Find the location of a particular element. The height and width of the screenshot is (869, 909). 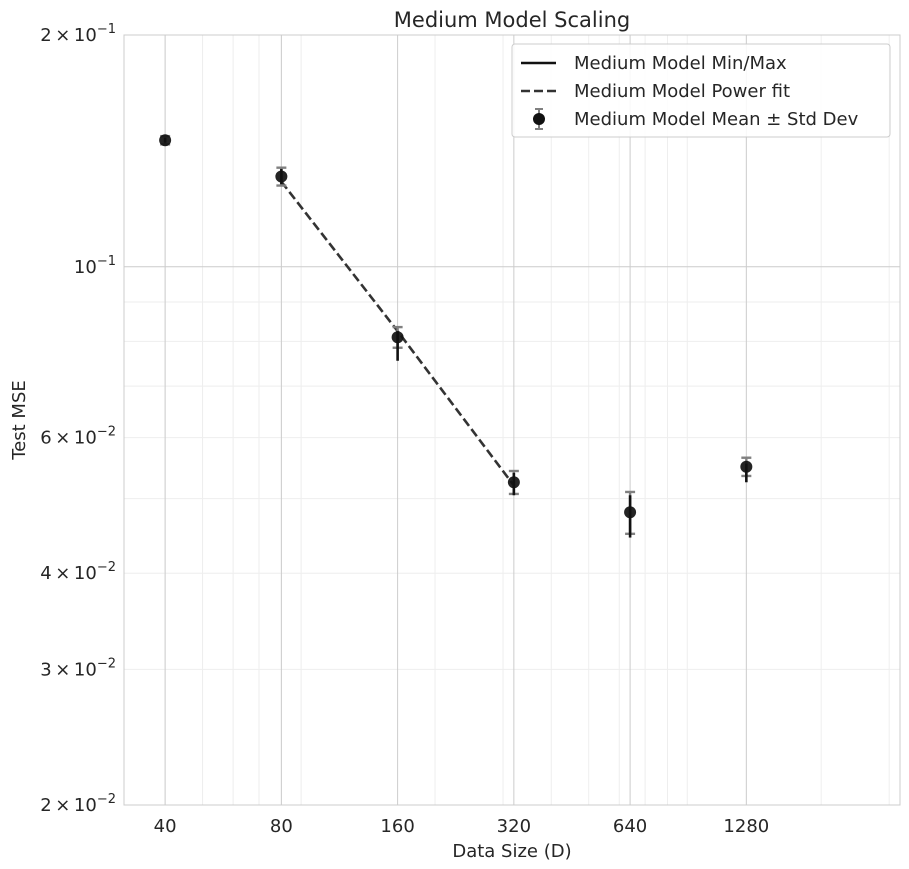

x-tick-label: 40 is located at coordinates (165, 826).